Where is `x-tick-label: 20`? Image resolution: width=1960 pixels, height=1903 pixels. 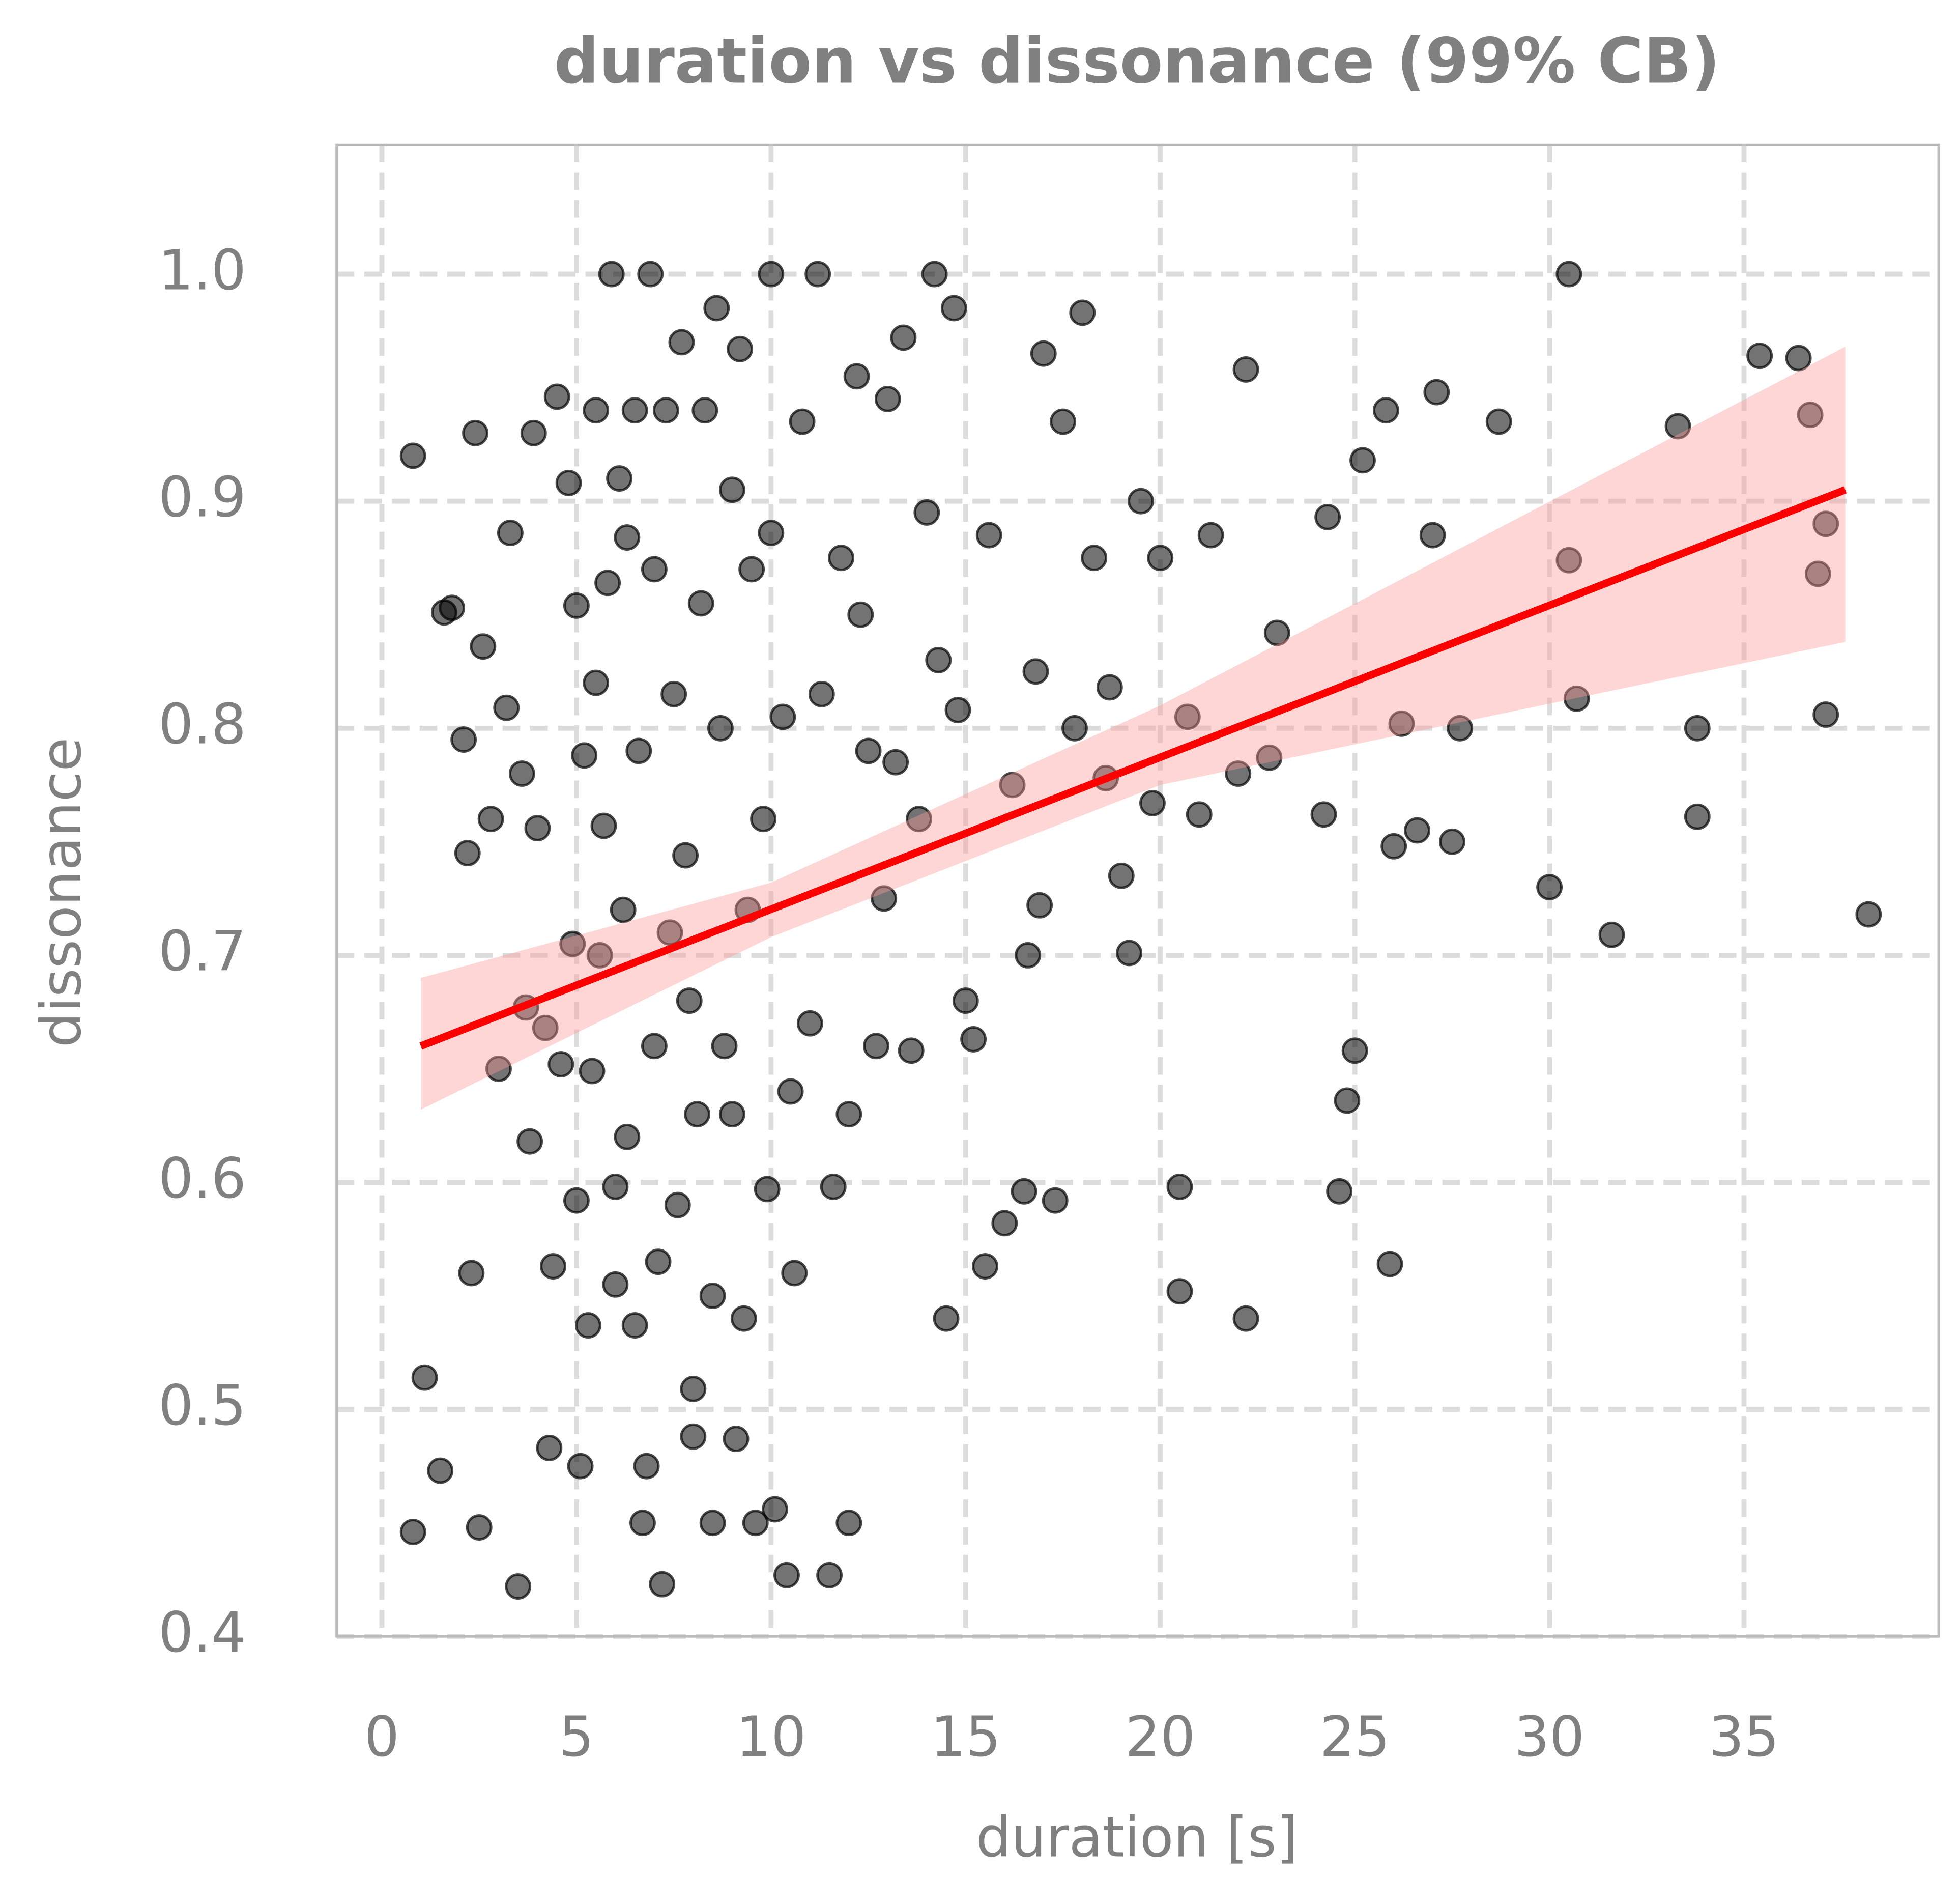 x-tick-label: 20 is located at coordinates (1160, 1737).